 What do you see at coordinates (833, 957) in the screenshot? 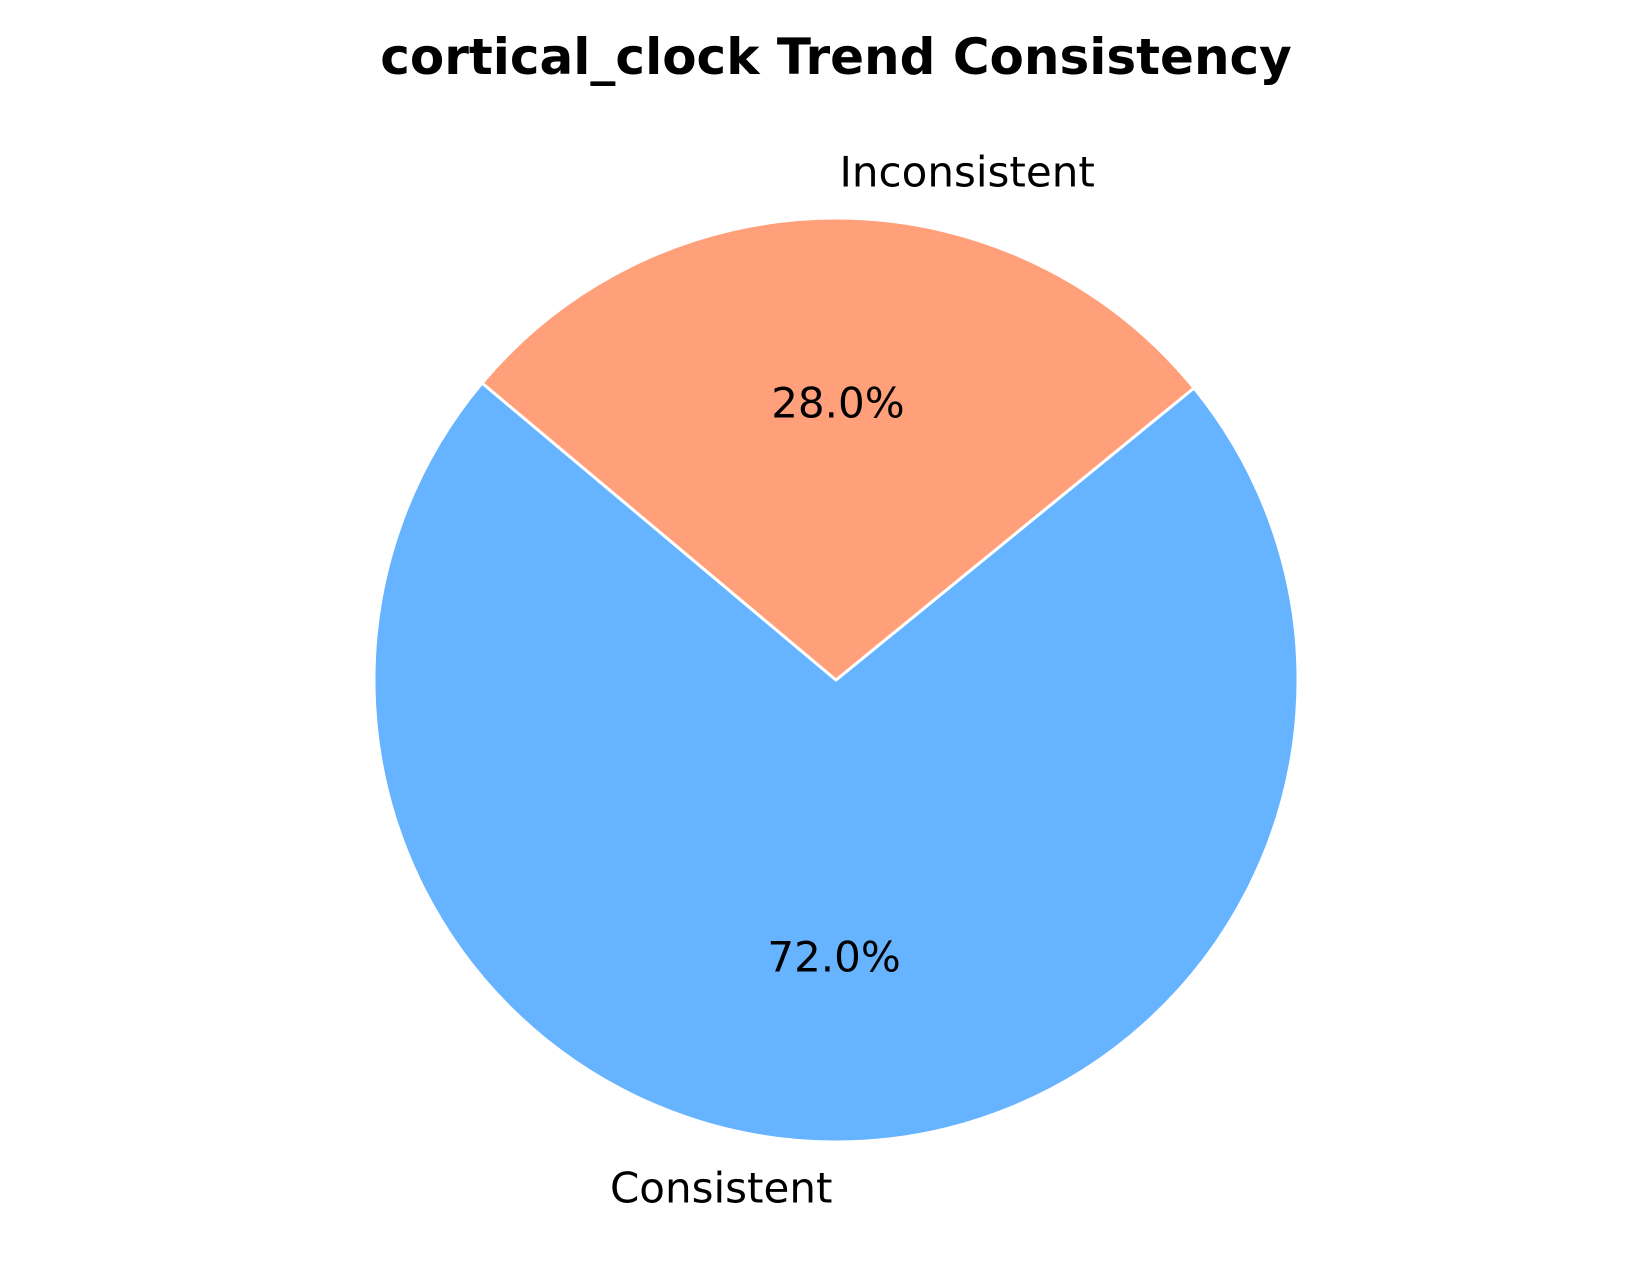
I see `percent-label-consistent: 72.0%` at bounding box center [833, 957].